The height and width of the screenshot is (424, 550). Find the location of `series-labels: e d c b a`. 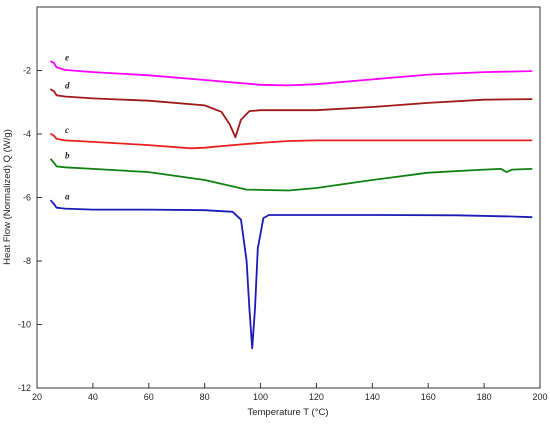

series-labels: e d c b a is located at coordinates (67, 127).